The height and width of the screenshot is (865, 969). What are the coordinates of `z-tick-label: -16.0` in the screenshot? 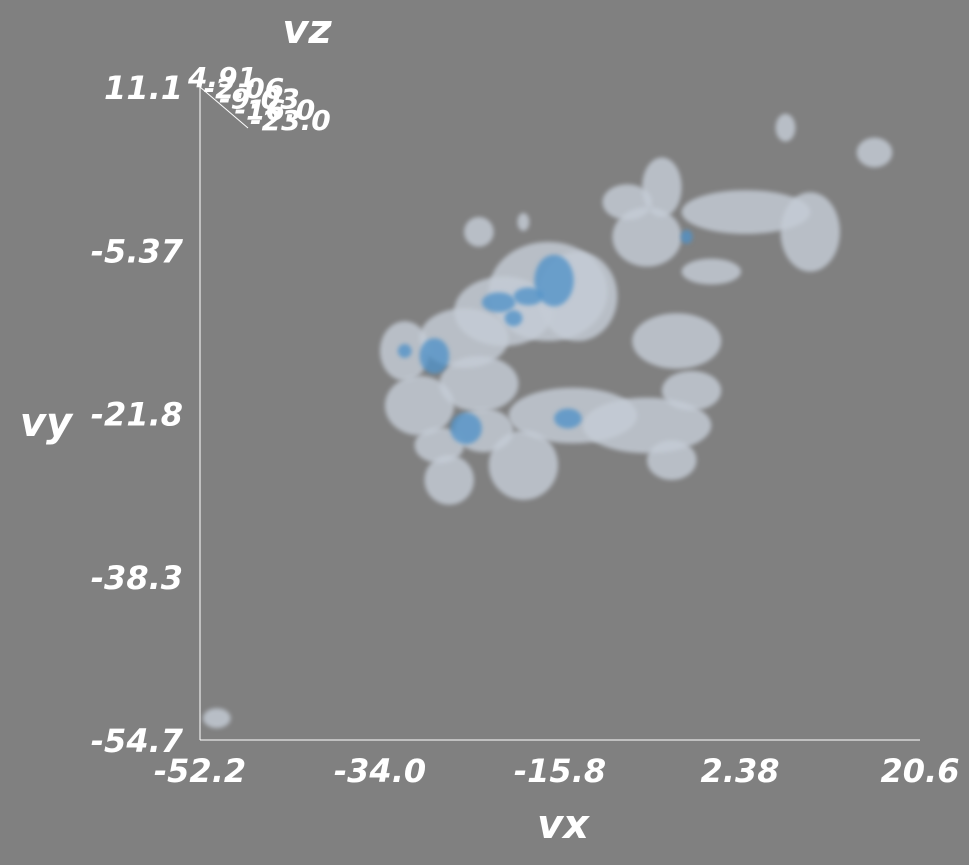 It's located at (275, 109).